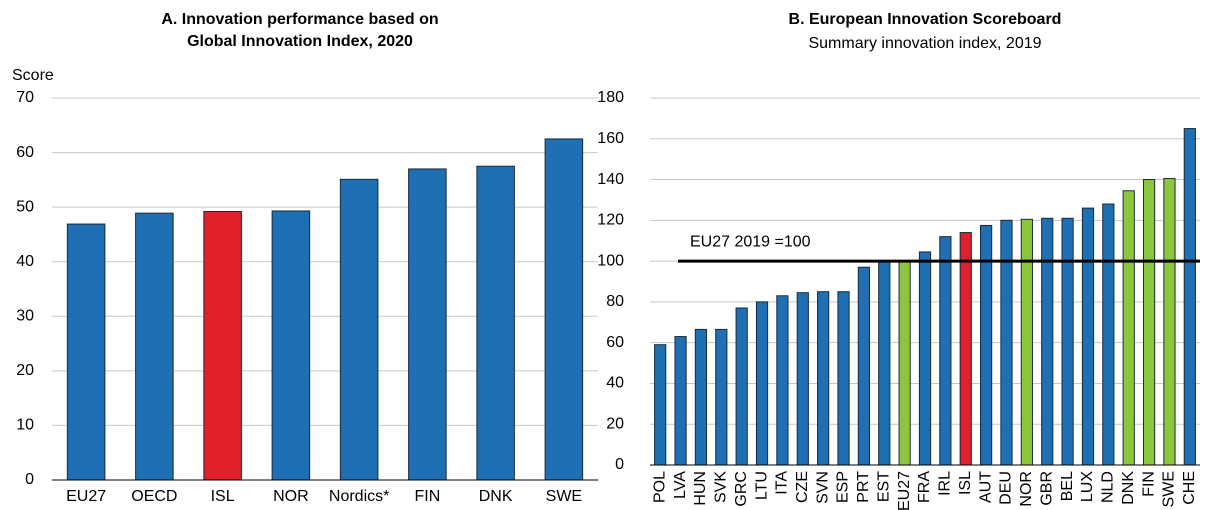 This screenshot has width=1210, height=510. Describe the element at coordinates (25, 97) in the screenshot. I see `y-tick-label: 70` at that location.